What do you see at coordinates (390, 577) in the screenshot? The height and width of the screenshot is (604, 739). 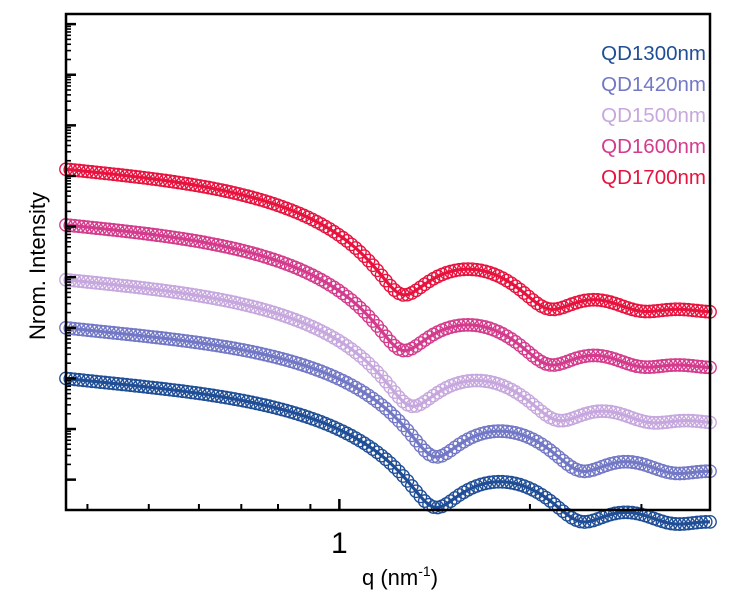 I see `x-axis-title-main: q (nm` at bounding box center [390, 577].